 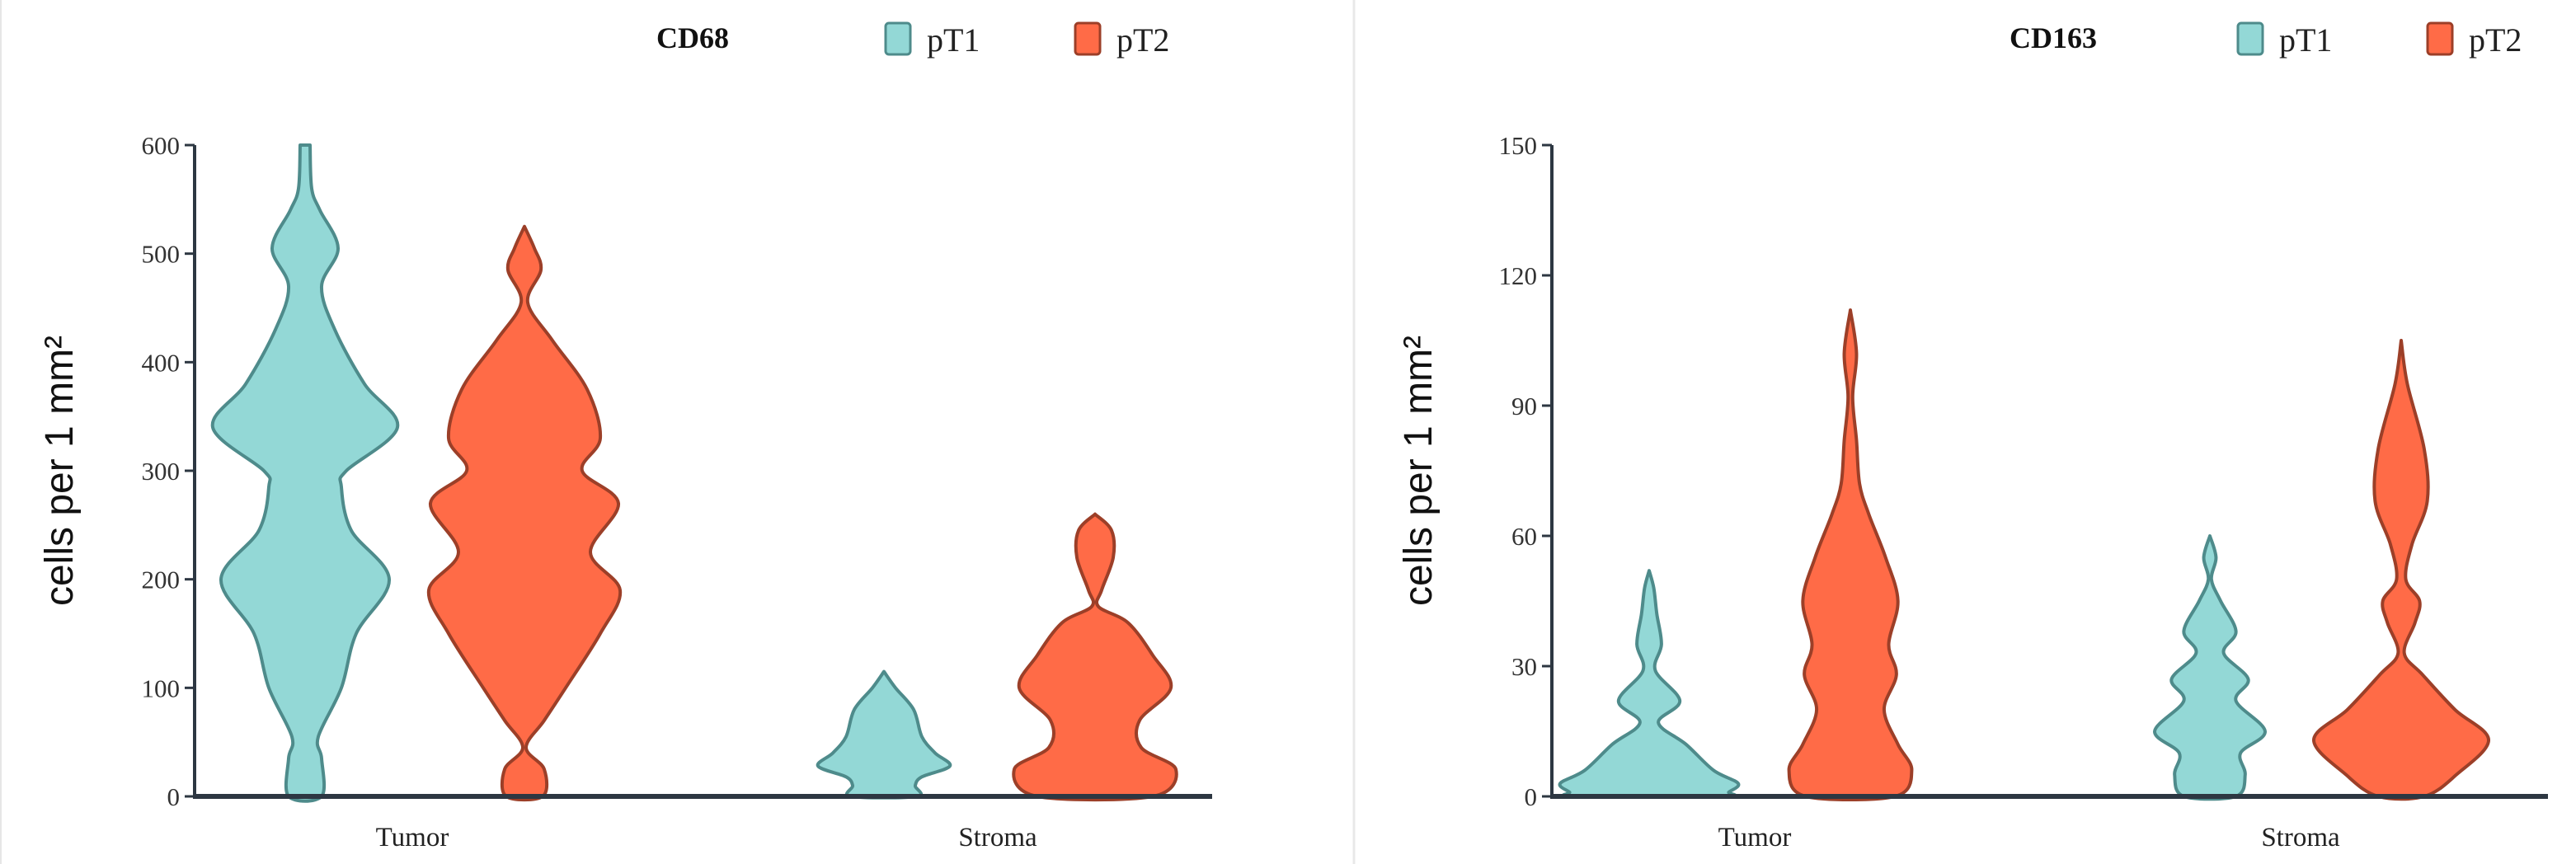 What do you see at coordinates (161, 580) in the screenshot?
I see `y-tick-label: 200` at bounding box center [161, 580].